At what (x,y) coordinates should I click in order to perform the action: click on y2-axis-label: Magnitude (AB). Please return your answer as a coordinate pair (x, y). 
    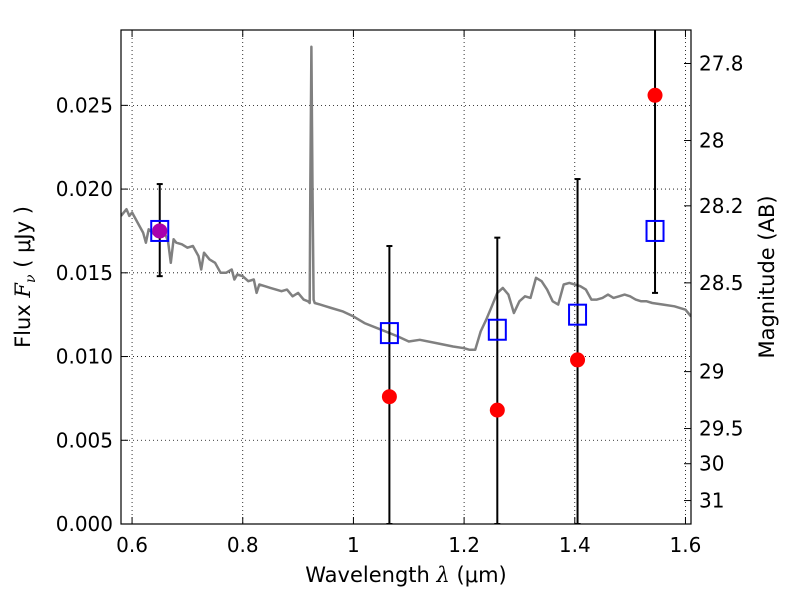
    Looking at the image, I should click on (767, 276).